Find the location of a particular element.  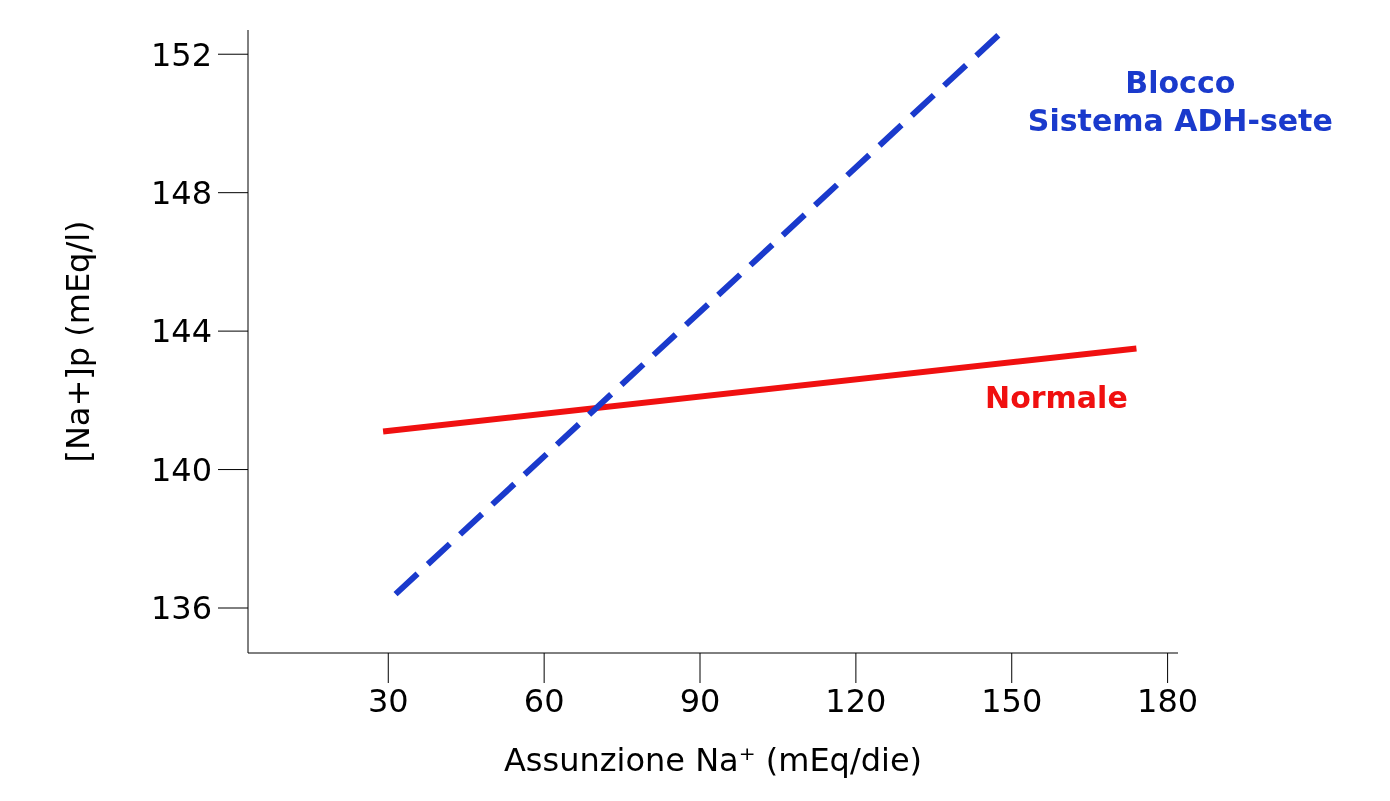

x-tick-label: 30 is located at coordinates (388, 700).